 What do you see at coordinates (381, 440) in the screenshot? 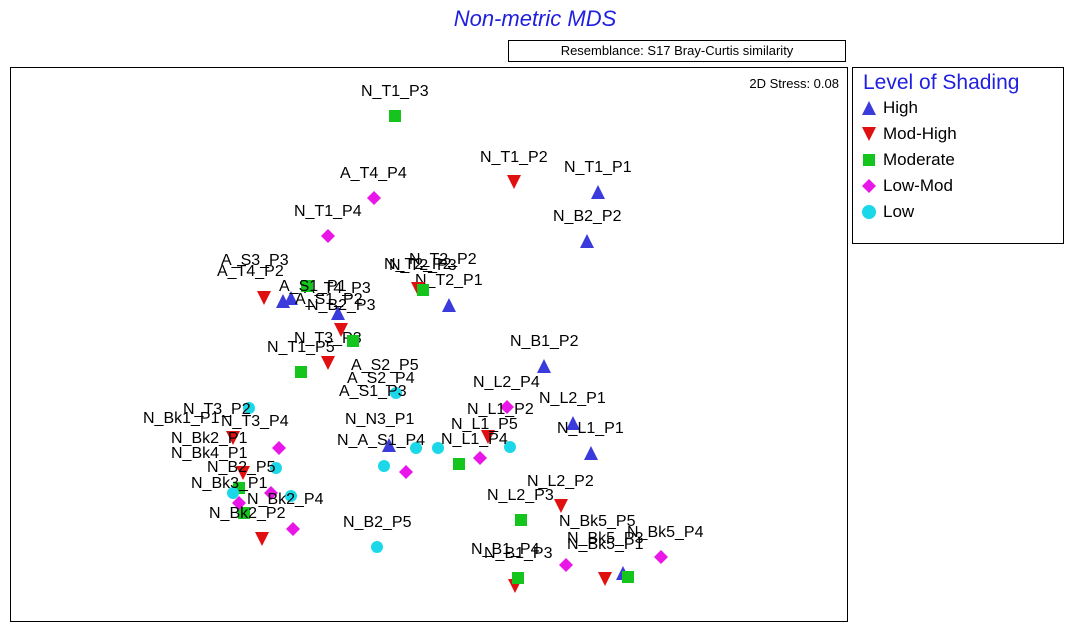
I see `point-label: N_A_S1_P4` at bounding box center [381, 440].